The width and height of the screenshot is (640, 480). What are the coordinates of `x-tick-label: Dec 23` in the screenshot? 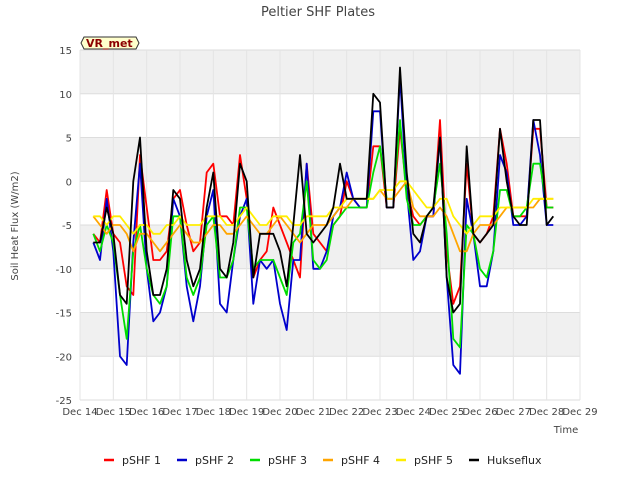 It's located at (379, 412).